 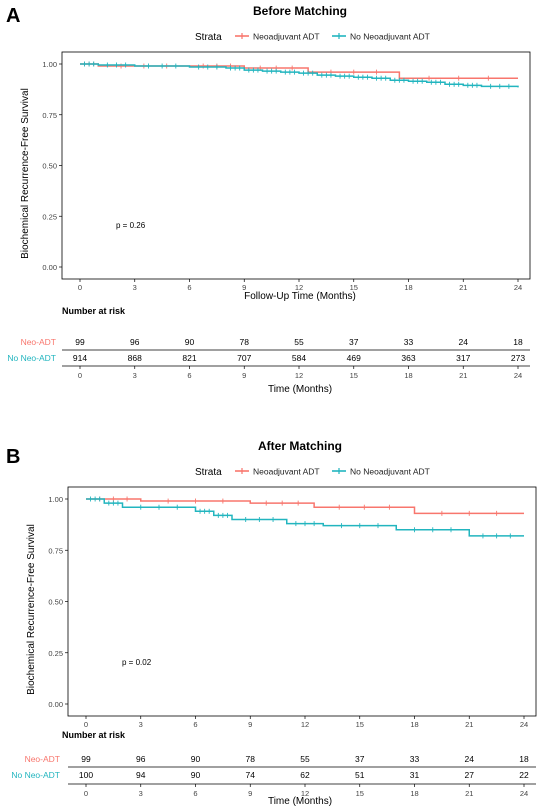 I want to click on risk-x-tick-label: 12, so click(x=305, y=793).